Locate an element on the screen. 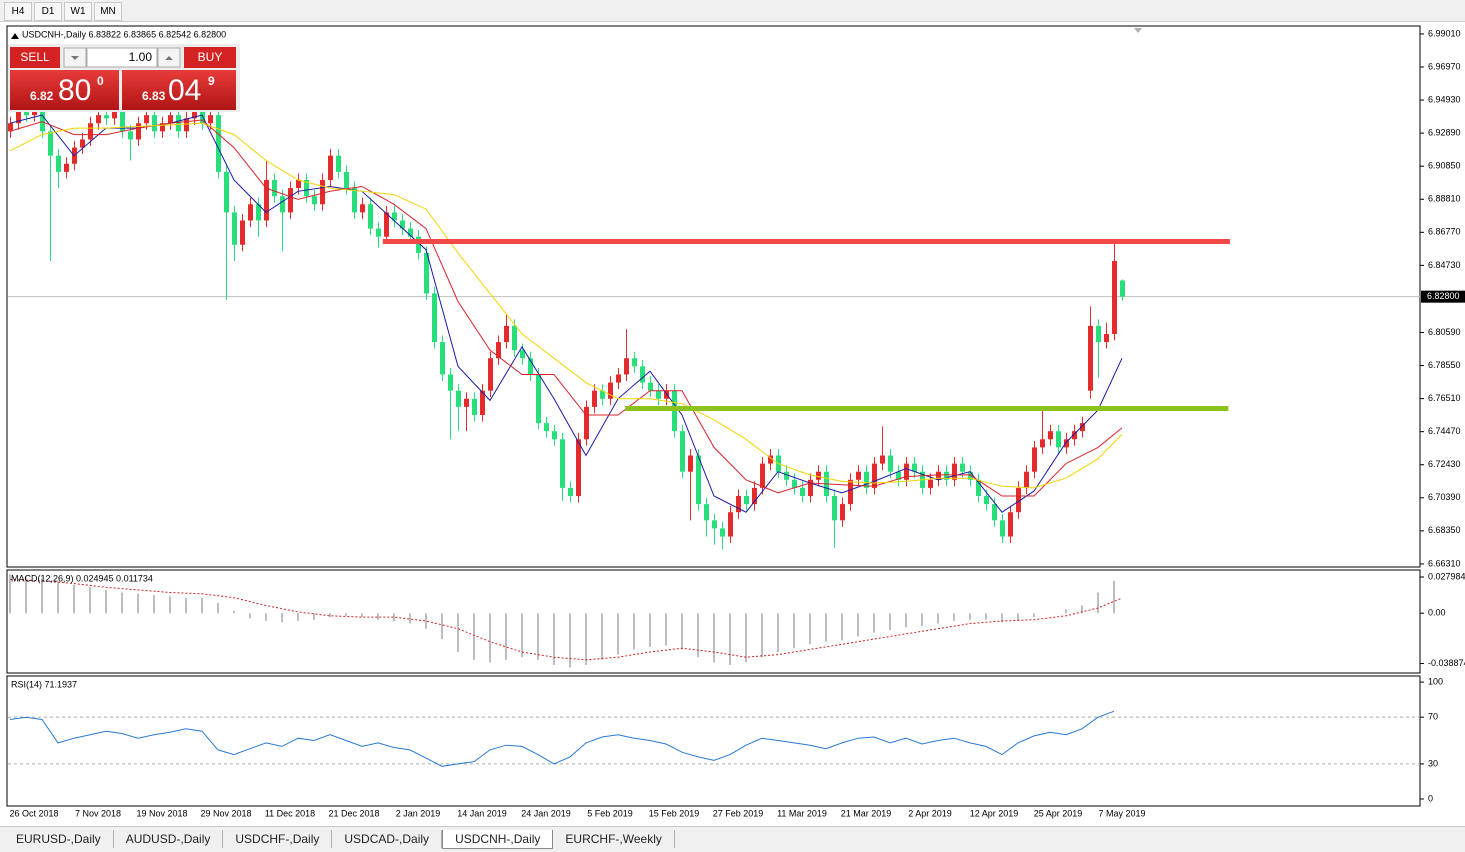 The height and width of the screenshot is (852, 1465). y-tick-label: 6.84730 is located at coordinates (1444, 265).